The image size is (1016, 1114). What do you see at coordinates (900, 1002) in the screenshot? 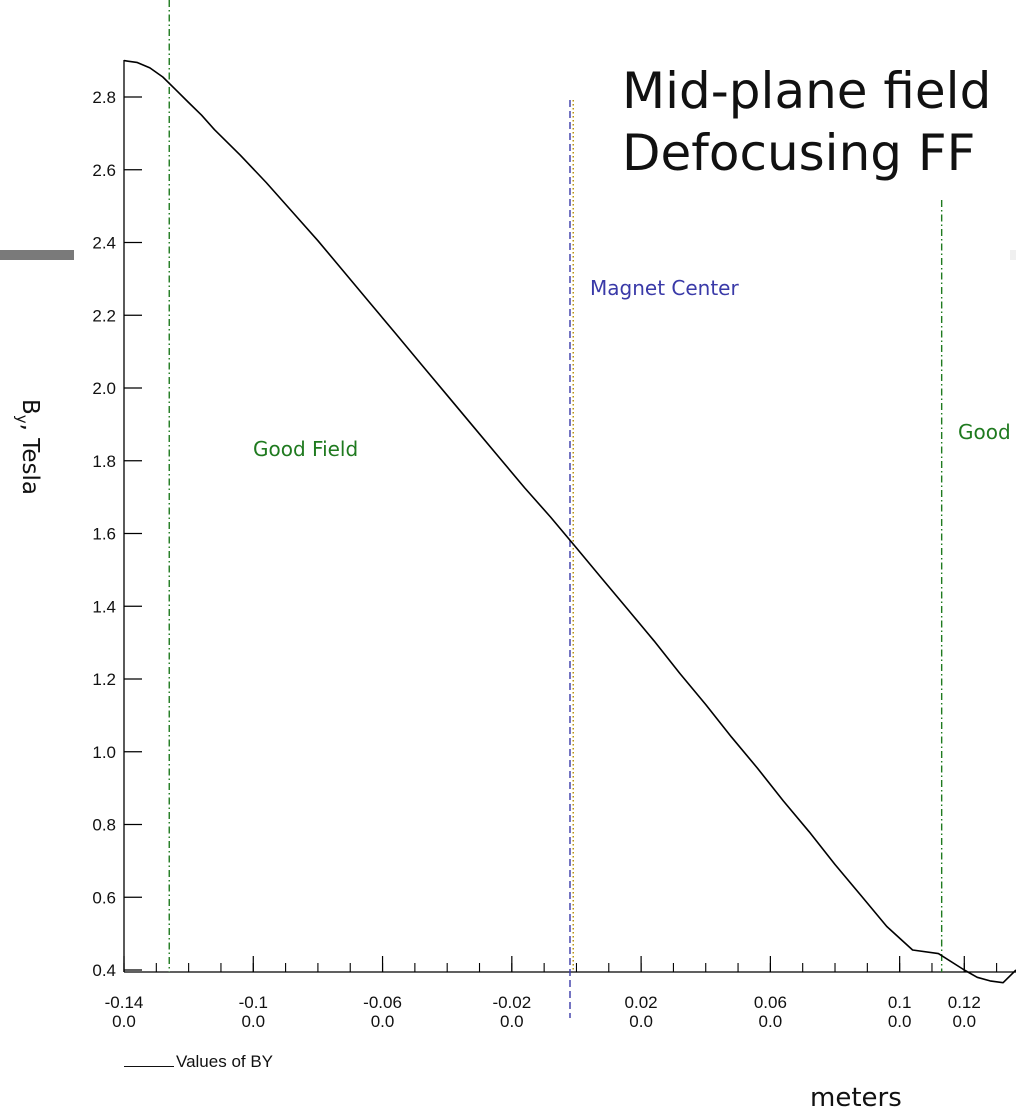
I see `x-tick-label: 0.1` at bounding box center [900, 1002].